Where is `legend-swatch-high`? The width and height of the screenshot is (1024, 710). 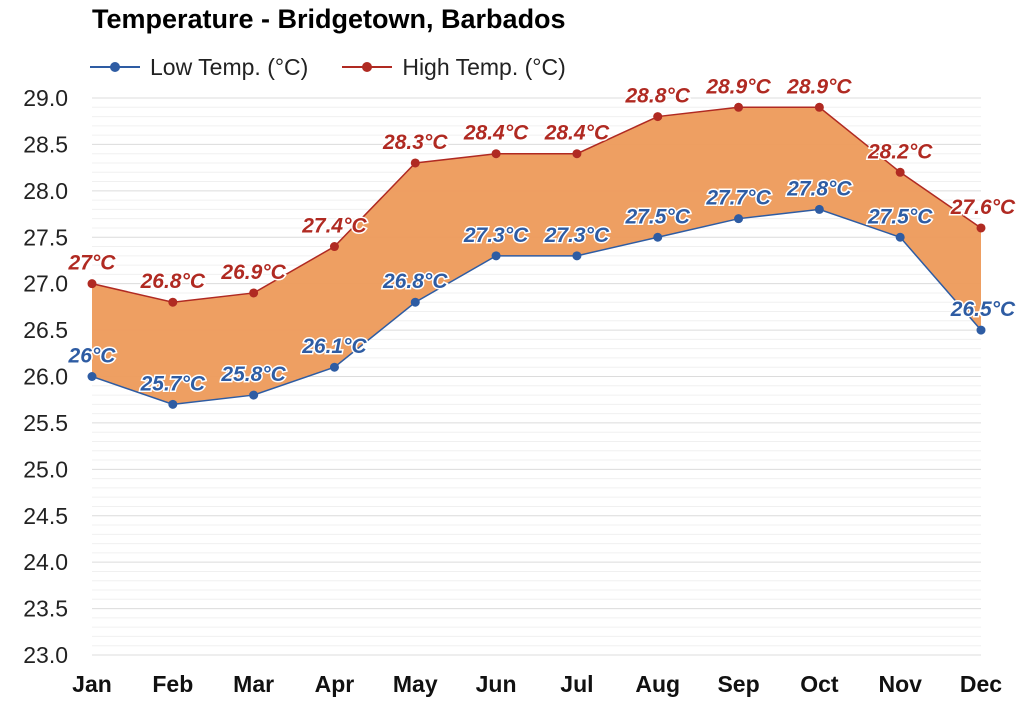 legend-swatch-high is located at coordinates (367, 67).